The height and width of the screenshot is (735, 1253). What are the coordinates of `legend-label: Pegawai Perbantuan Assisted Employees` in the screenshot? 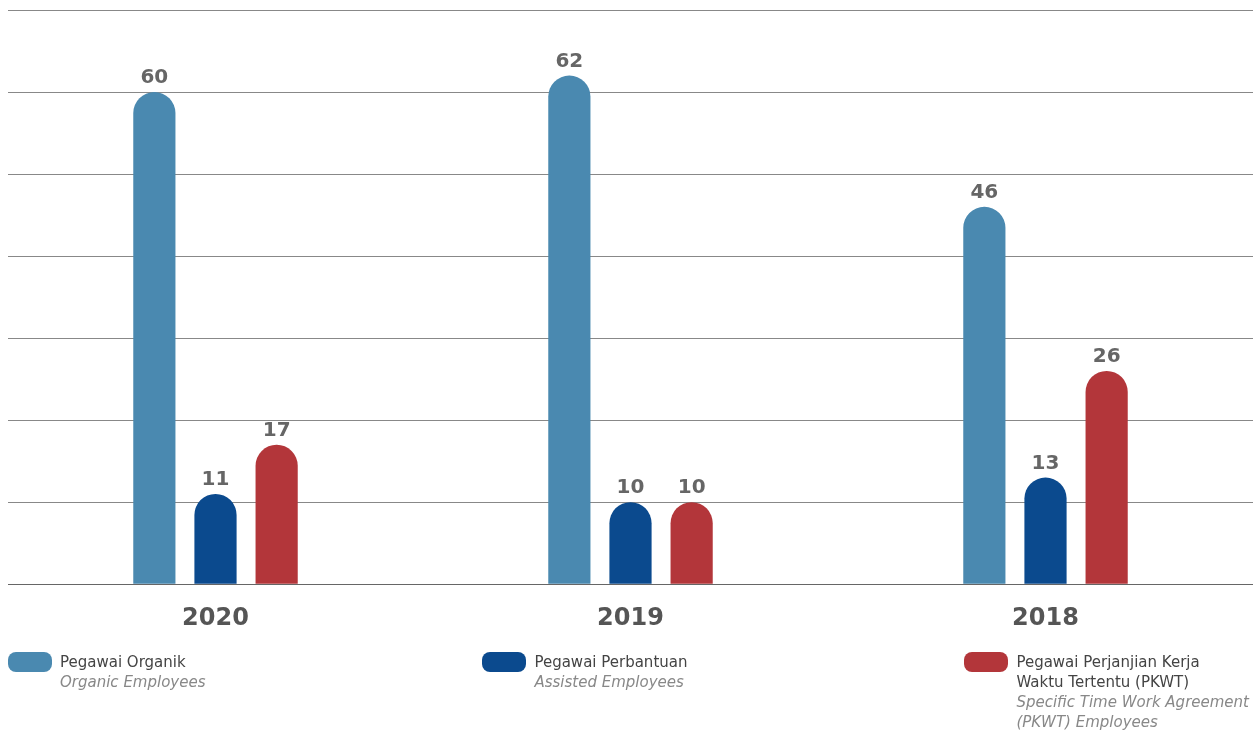 It's located at (611, 672).